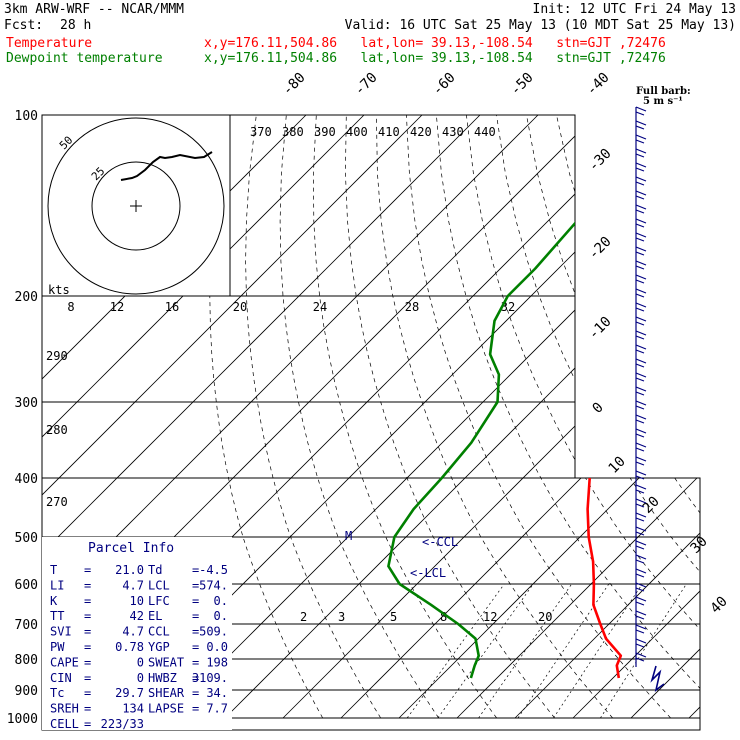  Describe the element at coordinates (140, 662) in the screenshot. I see `parcel-value: 0` at that location.